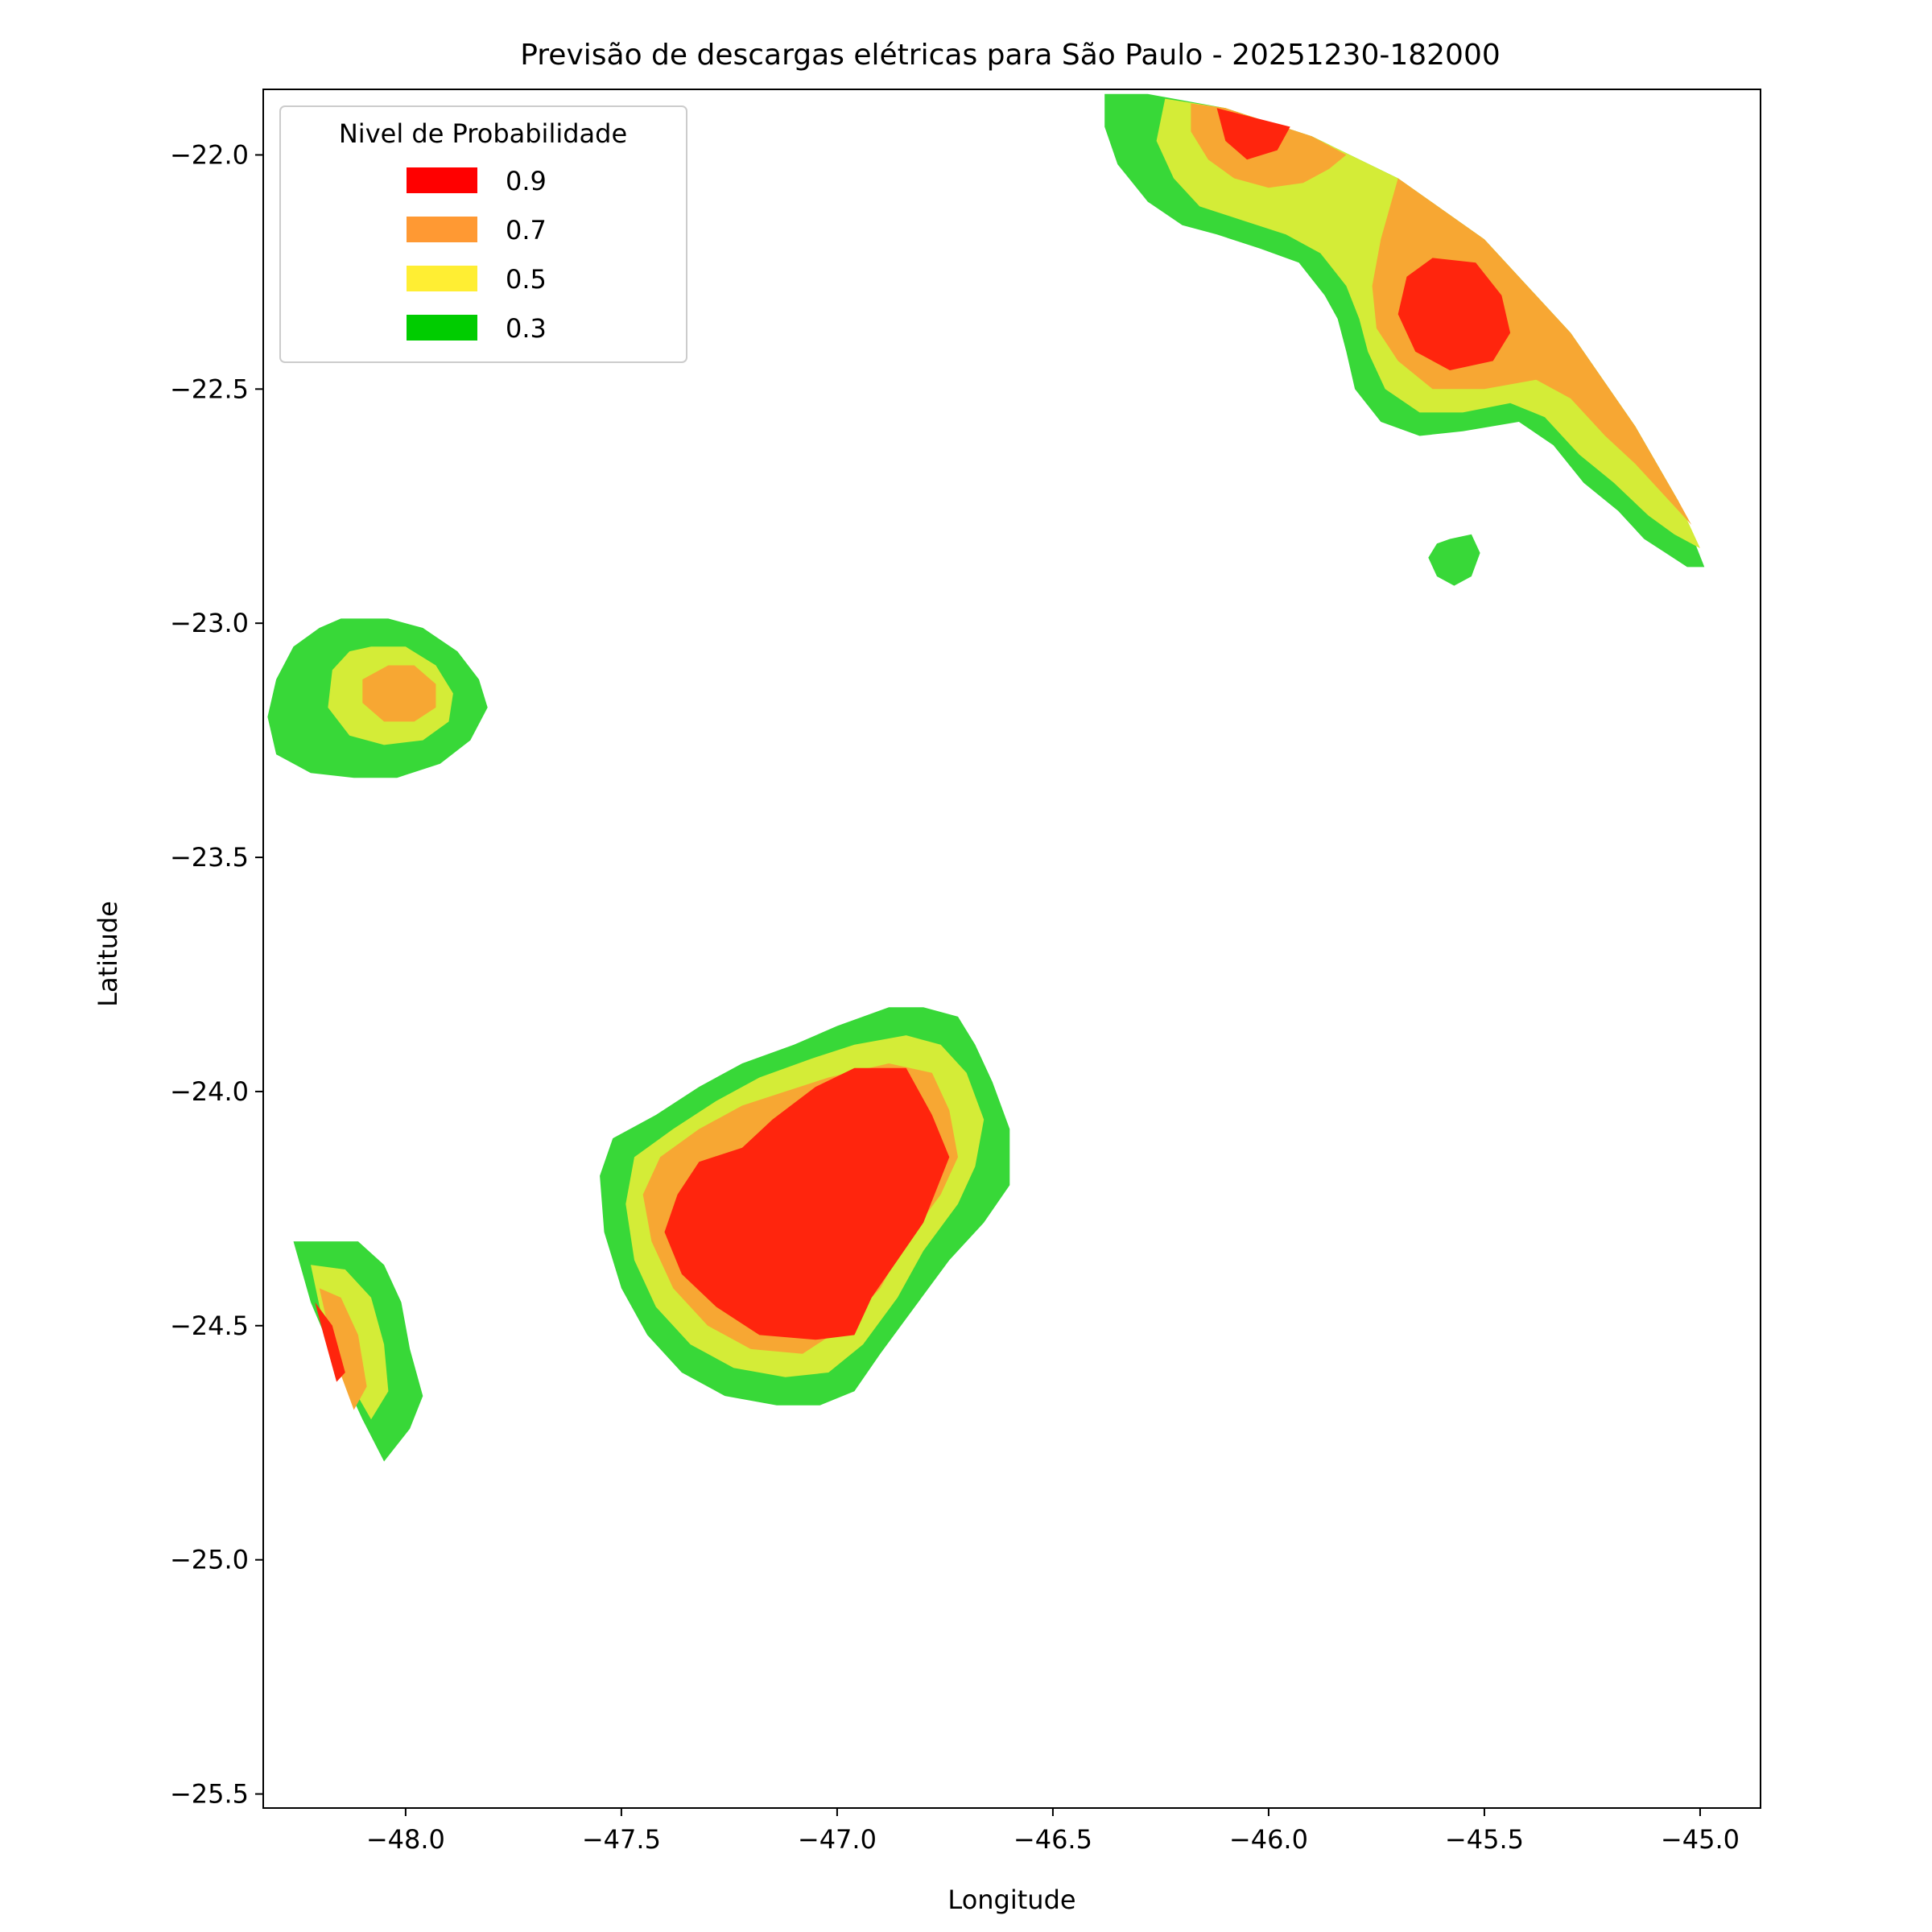  Describe the element at coordinates (483, 133) in the screenshot. I see `legend-title: Nivel de Probabilidade` at that location.